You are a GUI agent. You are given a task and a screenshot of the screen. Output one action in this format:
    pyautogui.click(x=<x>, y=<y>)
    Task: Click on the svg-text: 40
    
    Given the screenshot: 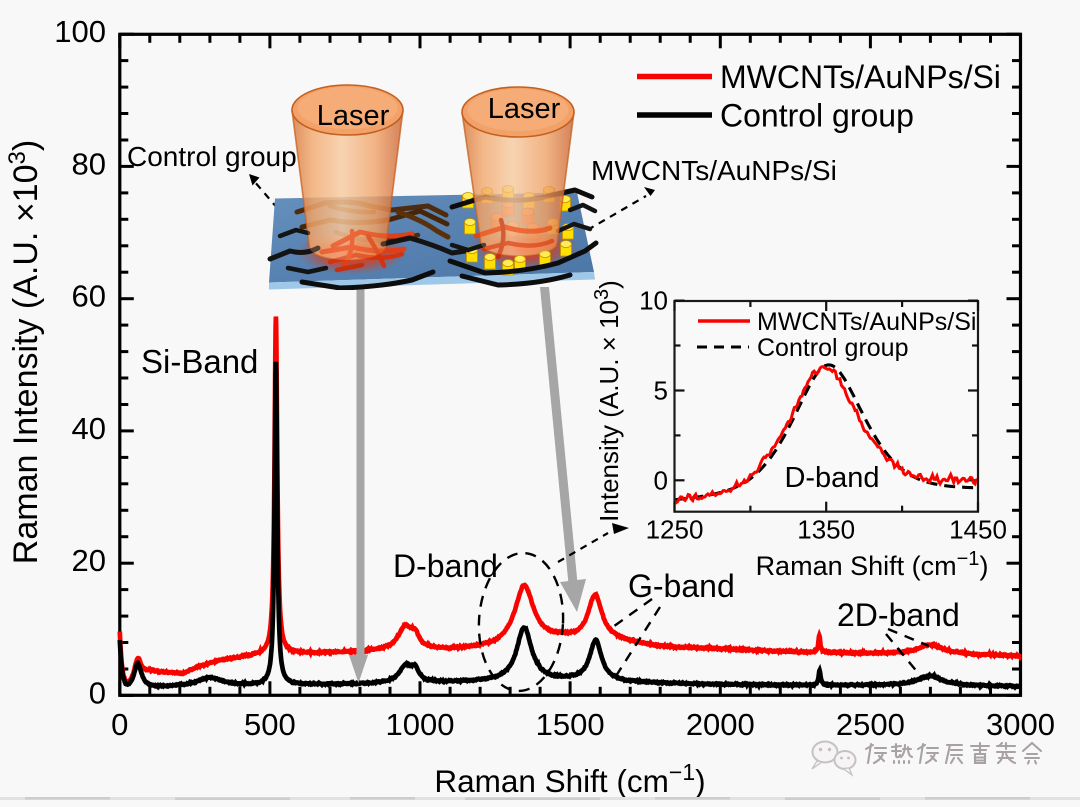 What is the action you would take?
    pyautogui.click(x=89, y=428)
    